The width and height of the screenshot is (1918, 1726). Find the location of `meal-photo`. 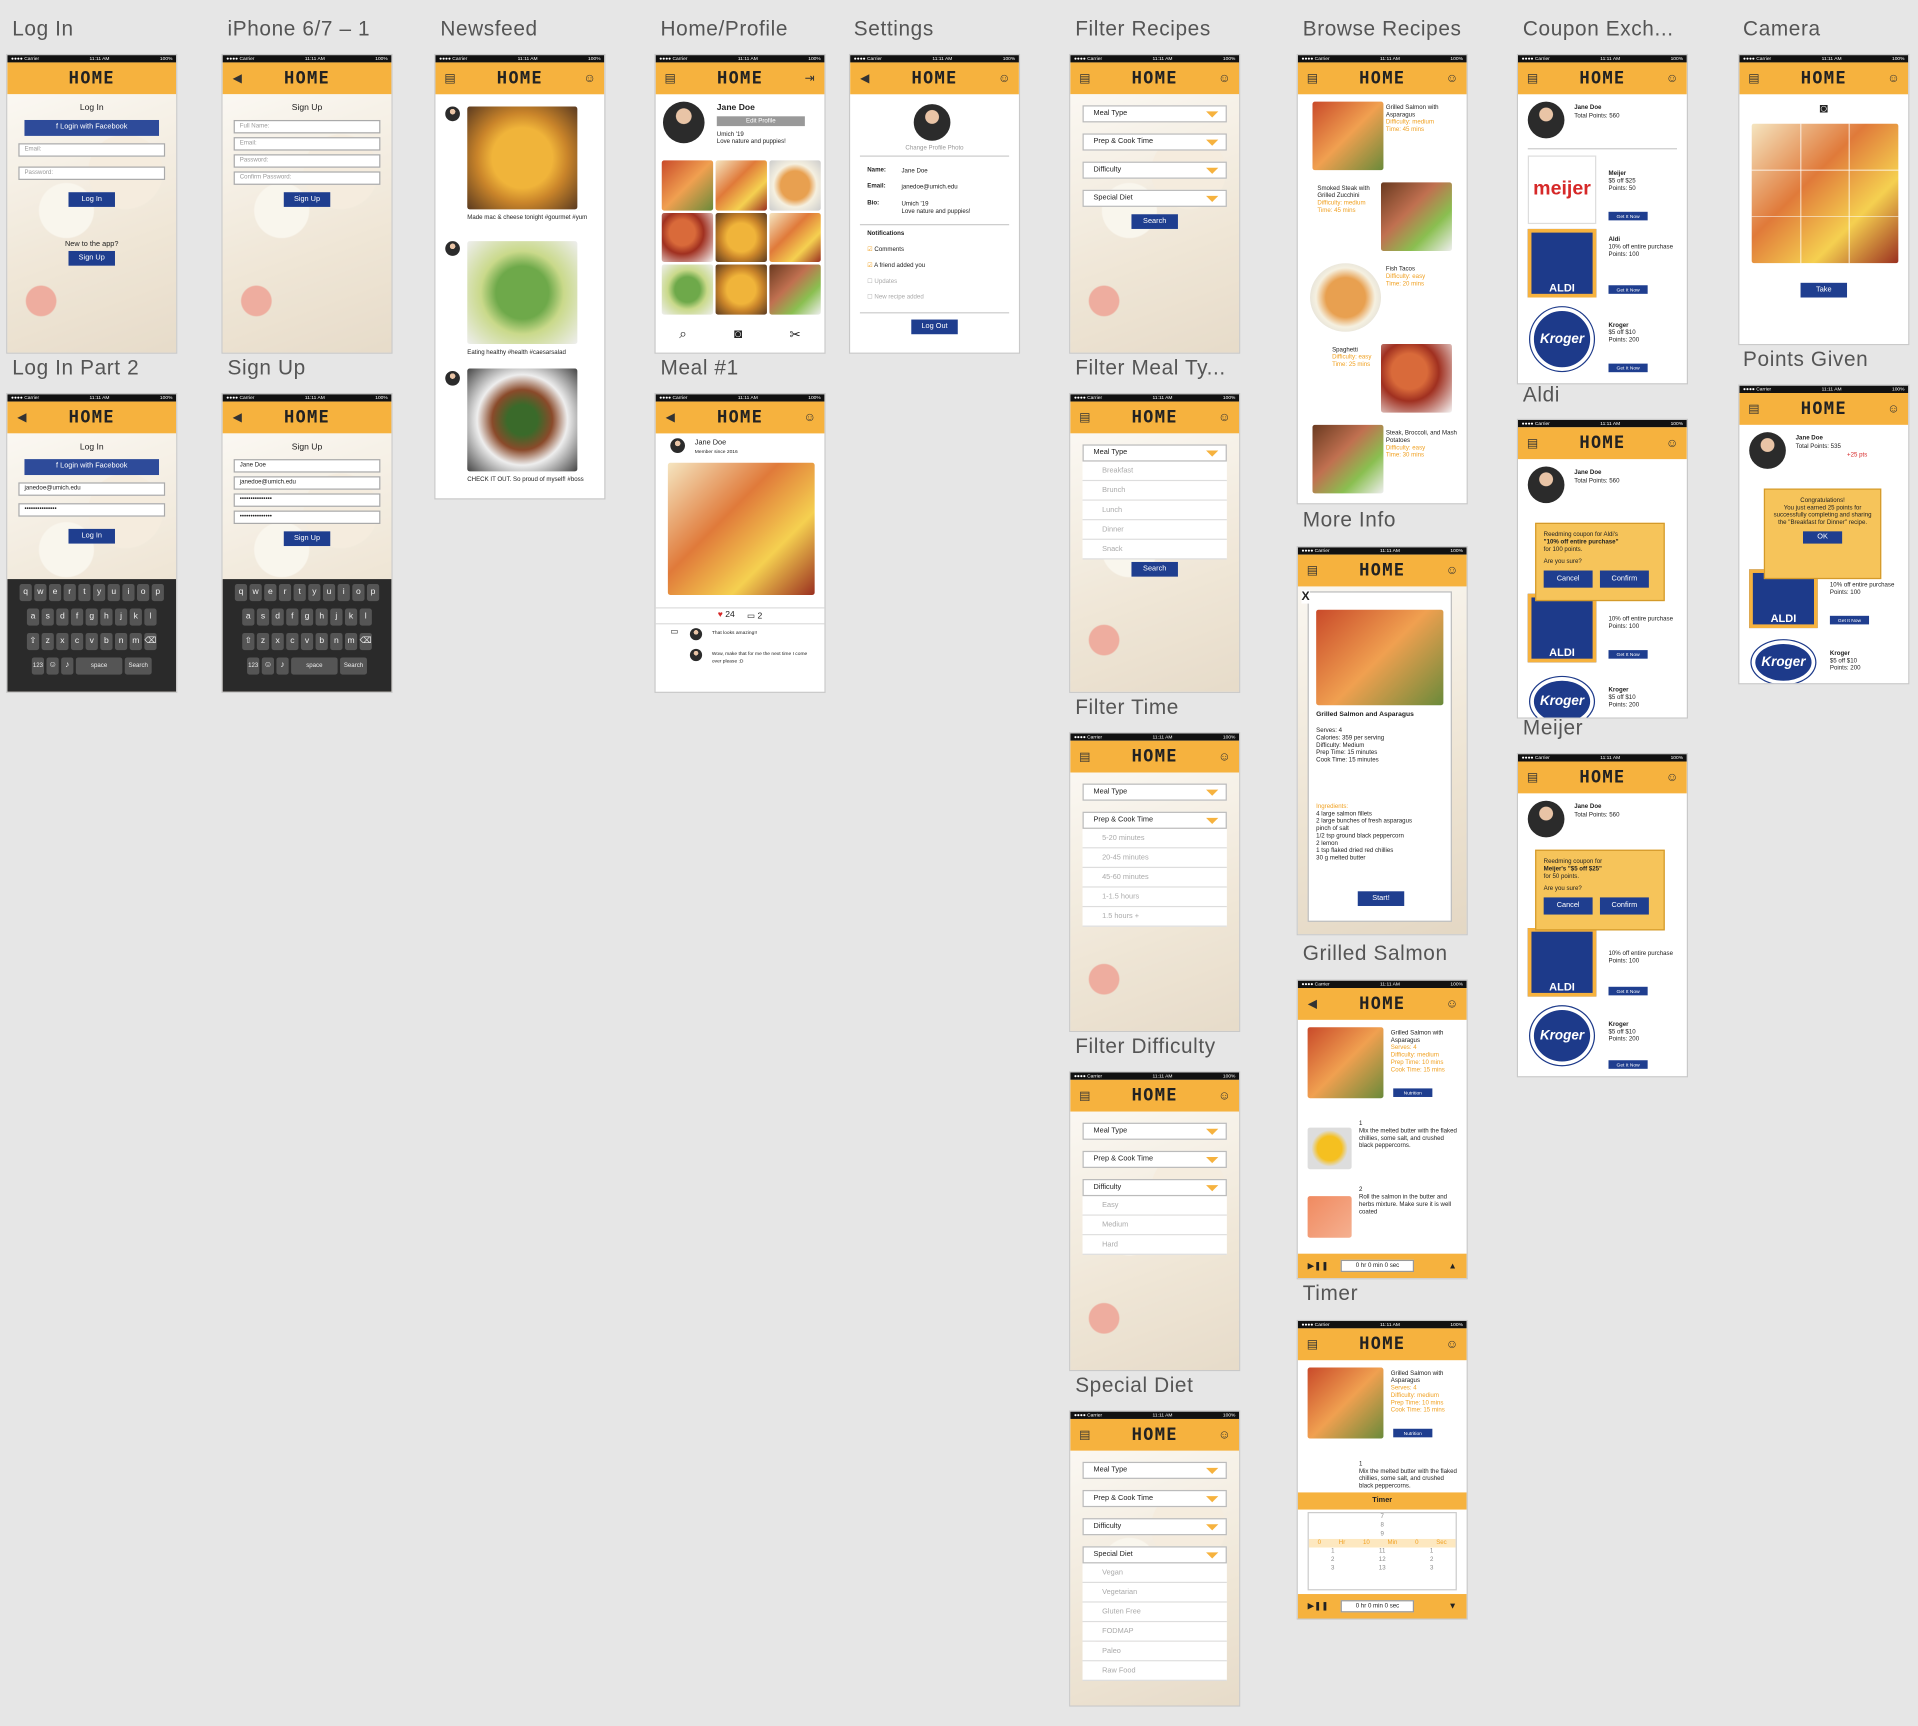

meal-photo is located at coordinates (741, 529).